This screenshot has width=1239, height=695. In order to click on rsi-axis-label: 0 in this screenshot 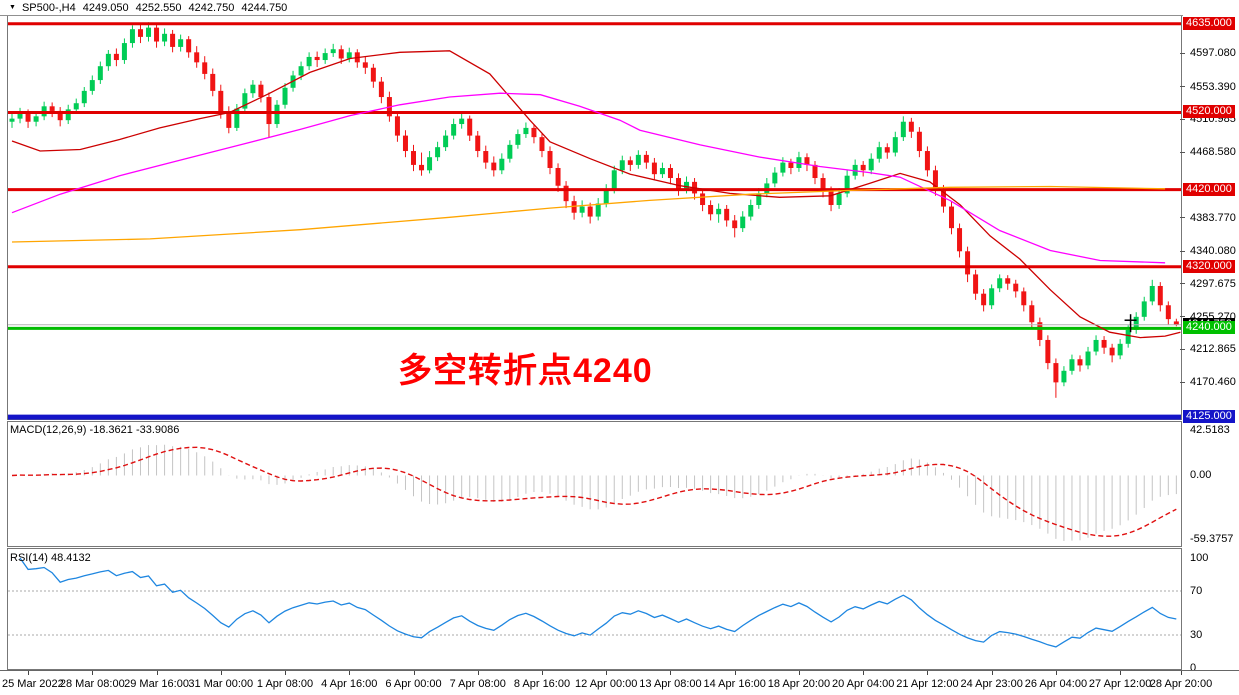, I will do `click(1193, 668)`.